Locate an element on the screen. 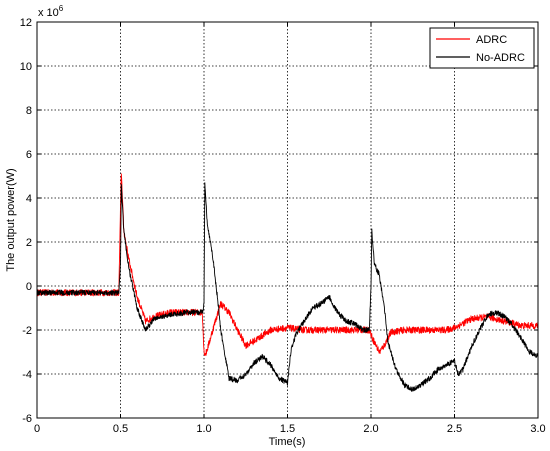  x-tick-label: 1.5 is located at coordinates (287, 429).